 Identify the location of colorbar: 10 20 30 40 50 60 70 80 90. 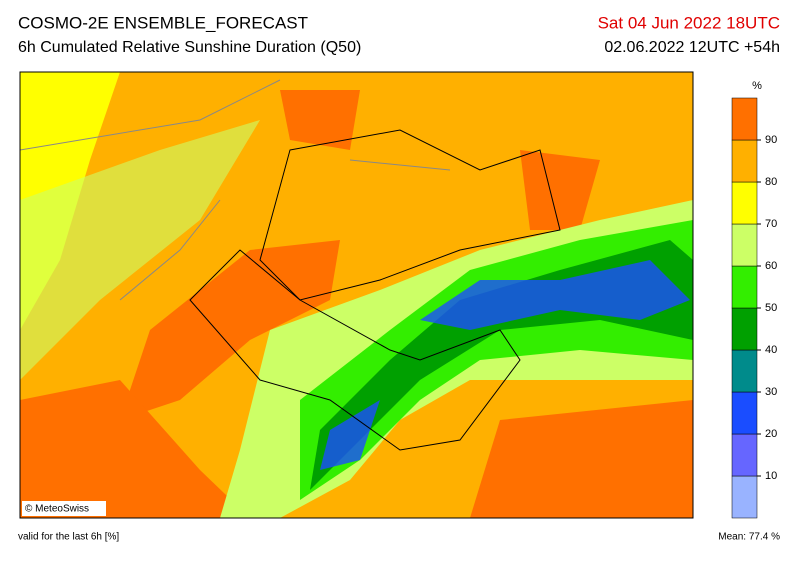
(754, 308).